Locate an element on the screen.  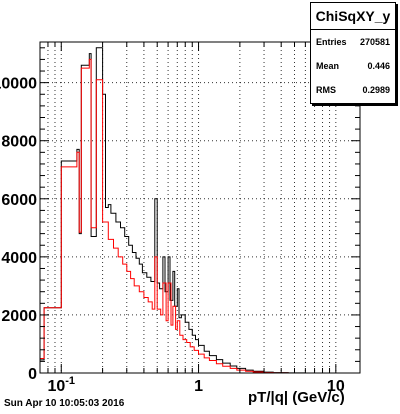
stats-row-entries: Entries 270581 is located at coordinates (353, 42).